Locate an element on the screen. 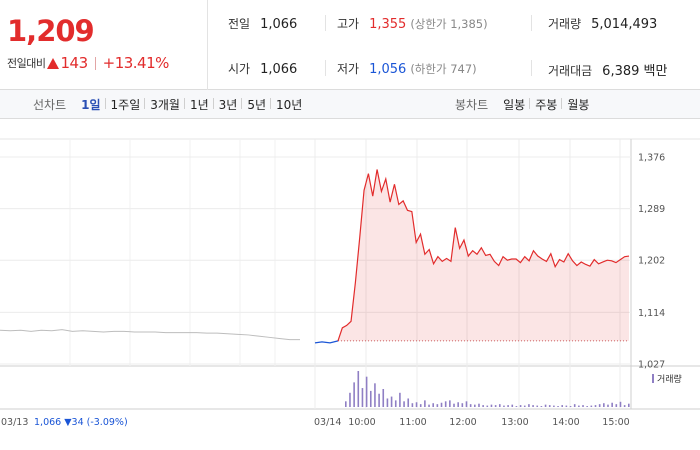 Image resolution: width=700 pixels, height=450 pixels. stat-prev-close: 전일 1,066 is located at coordinates (262, 23).